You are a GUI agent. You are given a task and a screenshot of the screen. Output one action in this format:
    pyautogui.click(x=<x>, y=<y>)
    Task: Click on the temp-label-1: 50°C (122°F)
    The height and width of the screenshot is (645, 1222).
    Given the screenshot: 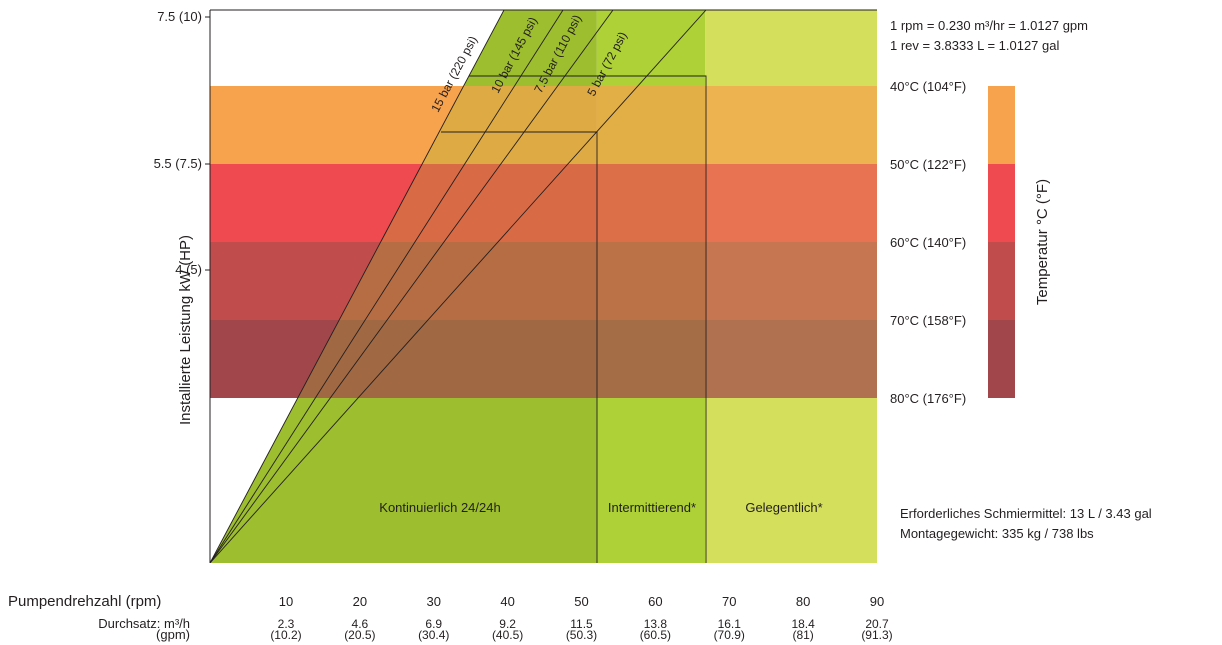 What is the action you would take?
    pyautogui.click(x=928, y=164)
    